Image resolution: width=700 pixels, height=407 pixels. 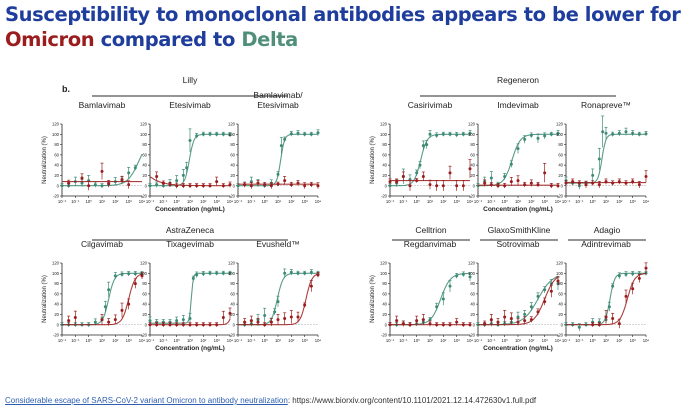 What do you see at coordinates (519, 230) in the screenshot?
I see `group-label-glaxosmithkline: GlaxoSmithKline` at bounding box center [519, 230].